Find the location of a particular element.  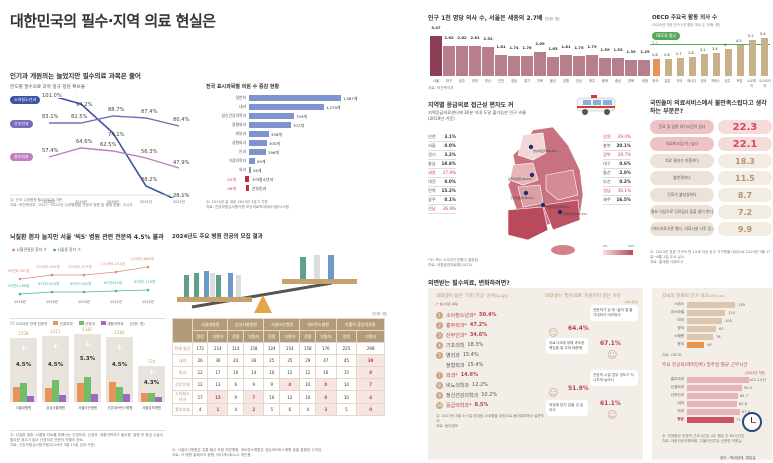

value-label: 62만342명 is located at coordinates (113, 283).